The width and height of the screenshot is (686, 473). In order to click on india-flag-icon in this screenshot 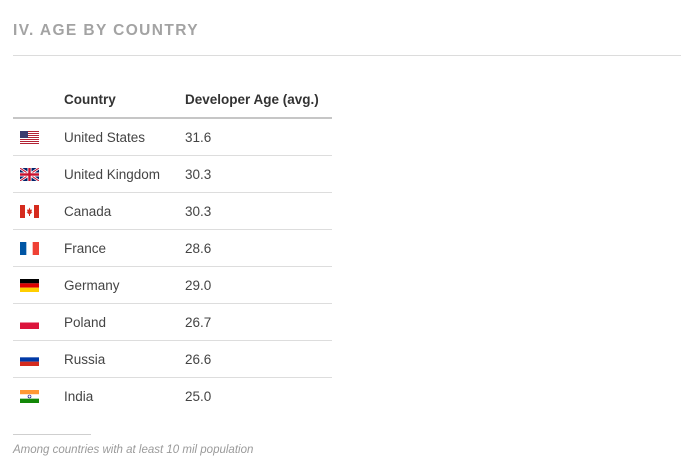, I will do `click(29, 396)`.